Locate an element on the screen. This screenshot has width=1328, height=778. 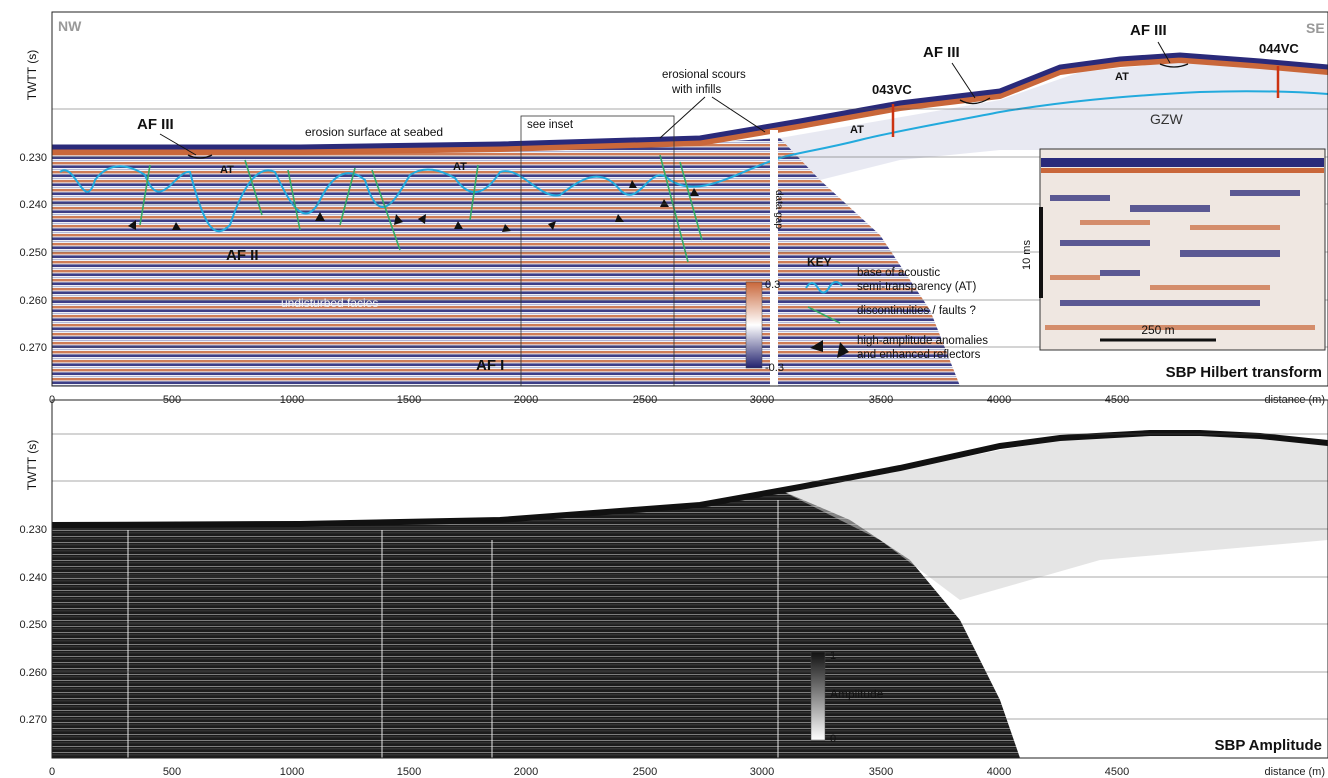
inset-blobs-orange is located at coordinates (1180, 275).